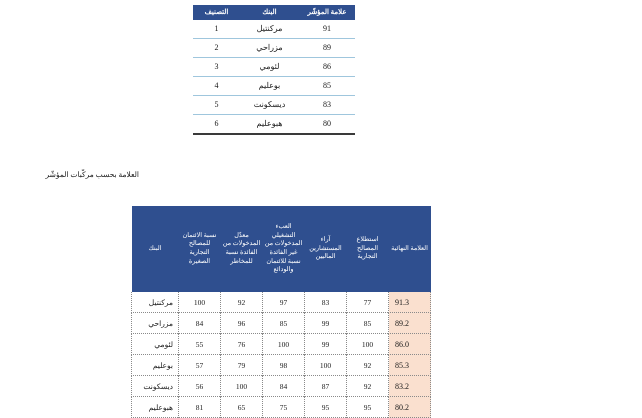 This screenshot has height=418, width=642. What do you see at coordinates (155, 323) in the screenshot?
I see `detail-cell-bank: مزراحي` at bounding box center [155, 323].